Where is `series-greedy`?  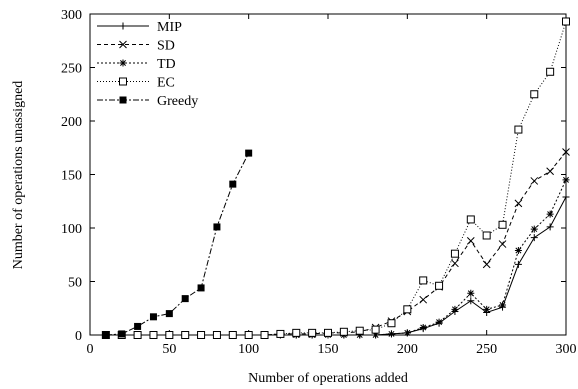 series-greedy is located at coordinates (177, 244).